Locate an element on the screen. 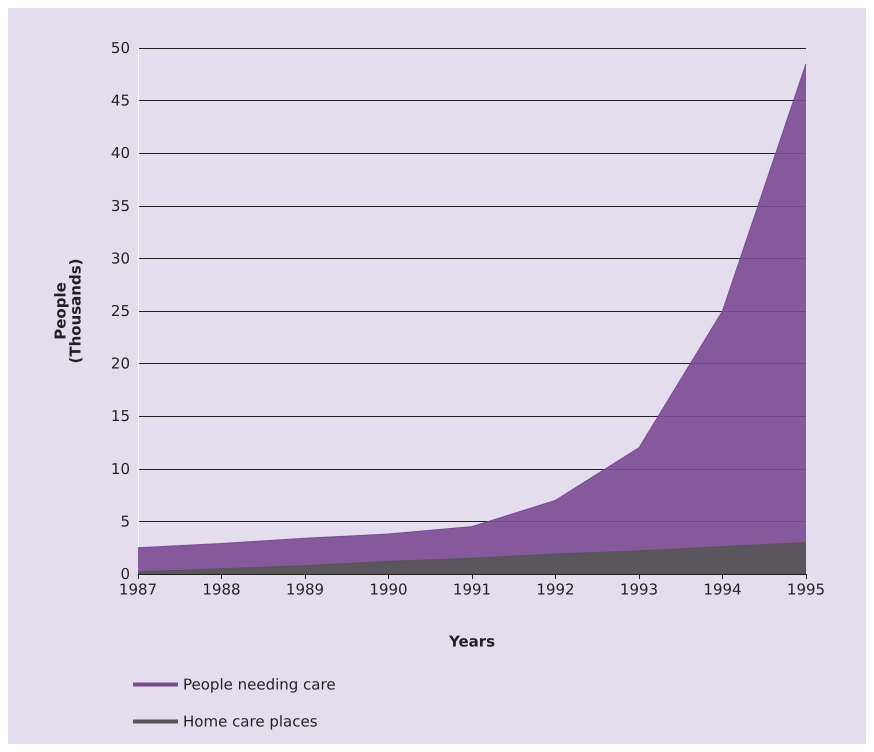  x-tick-label: 1988 is located at coordinates (221, 589).